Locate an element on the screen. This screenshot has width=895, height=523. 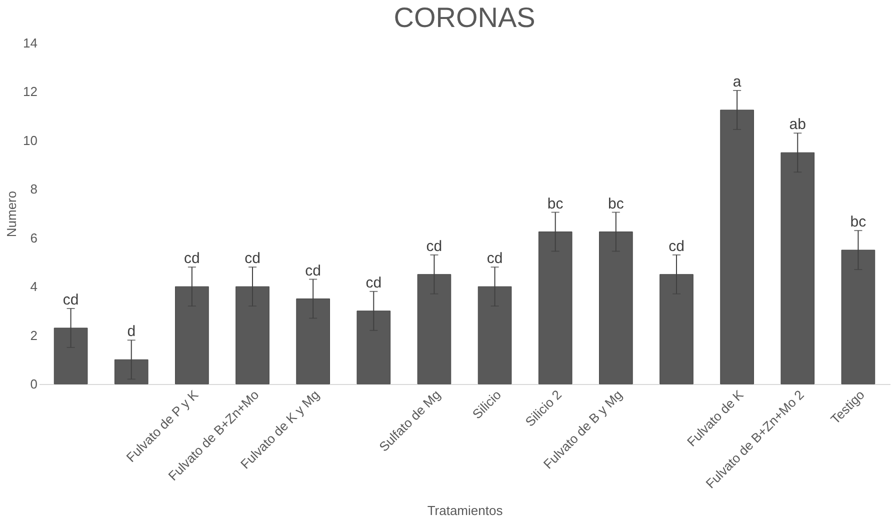
chart-title: CORONAS is located at coordinates (465, 17).